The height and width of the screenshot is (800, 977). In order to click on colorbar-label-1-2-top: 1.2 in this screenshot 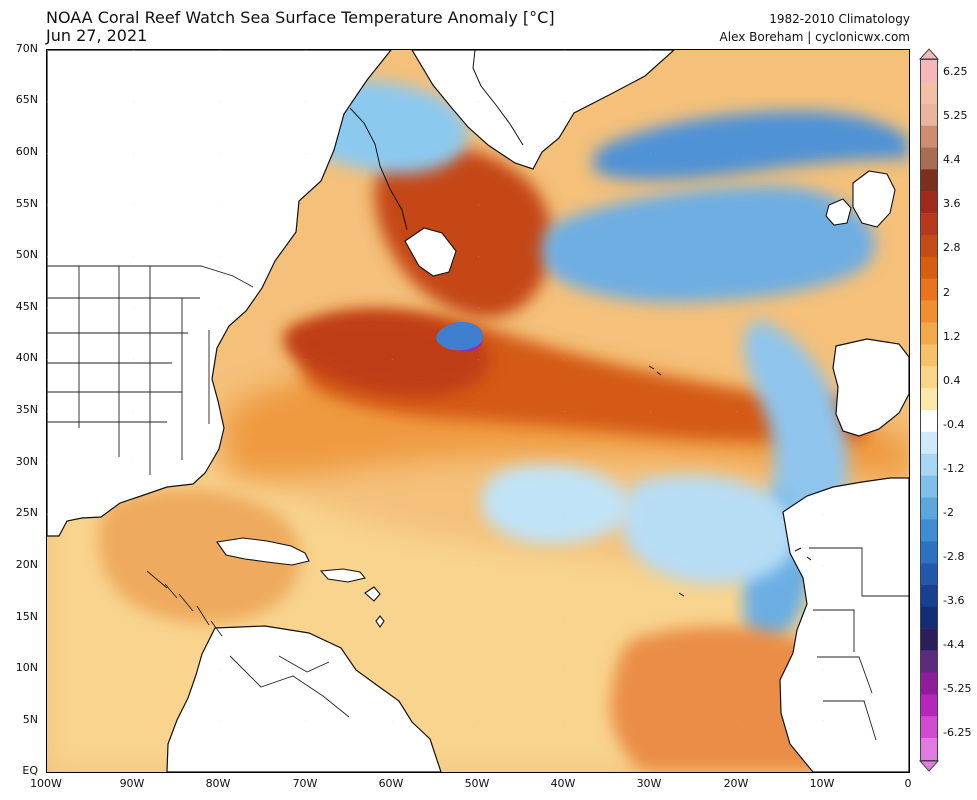, I will do `click(952, 336)`.